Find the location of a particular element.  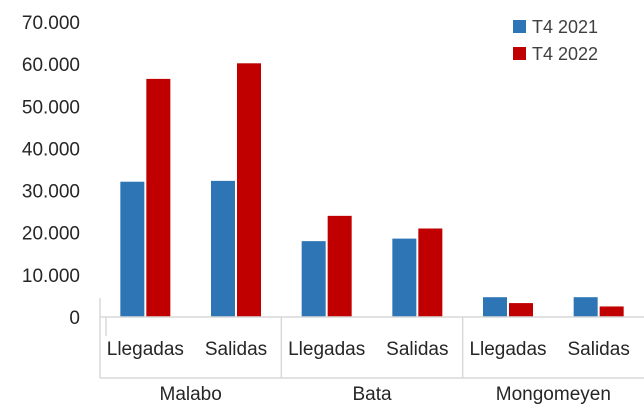

legend-label: T4 2021 is located at coordinates (565, 27).